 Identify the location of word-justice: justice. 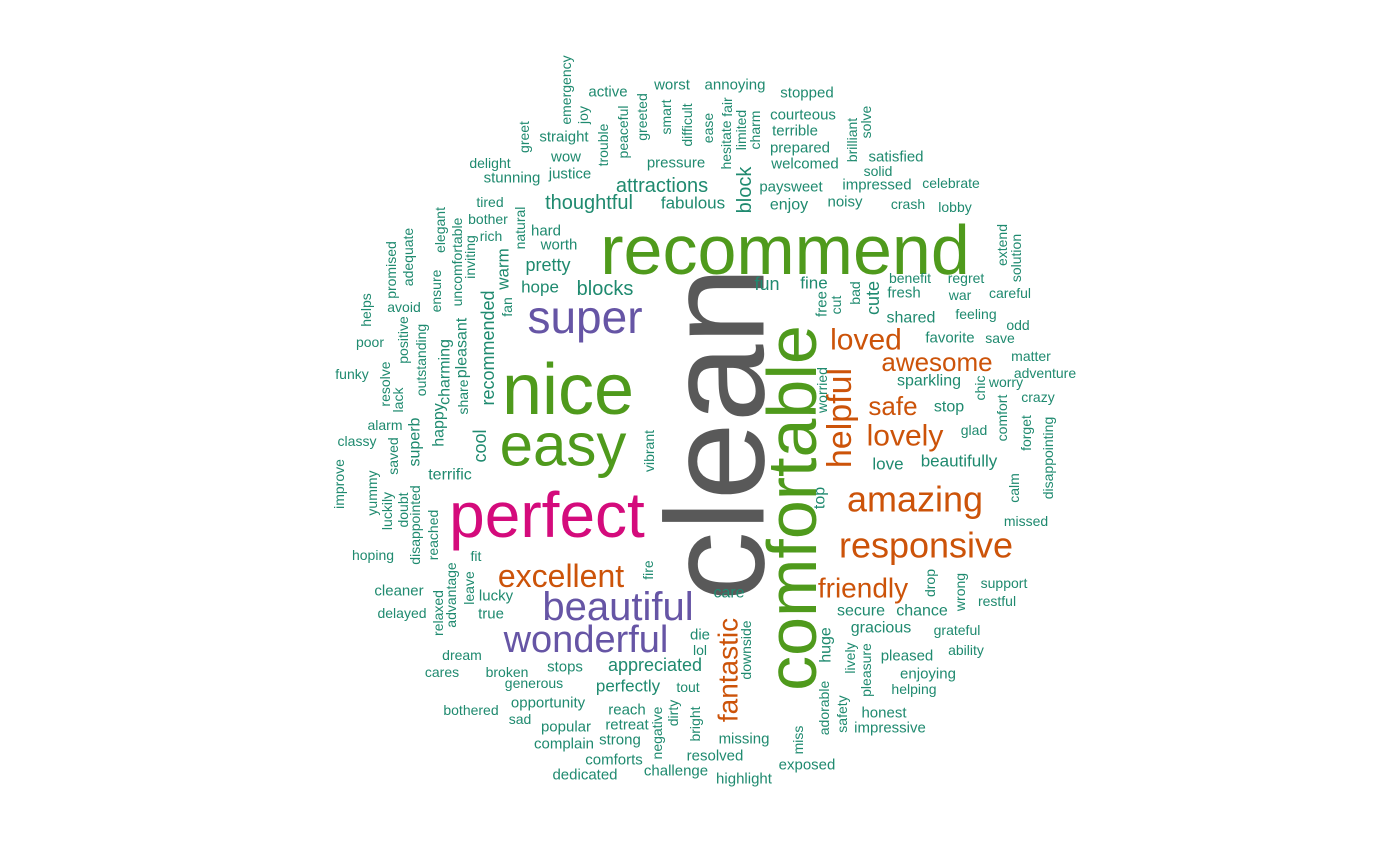
(570, 174).